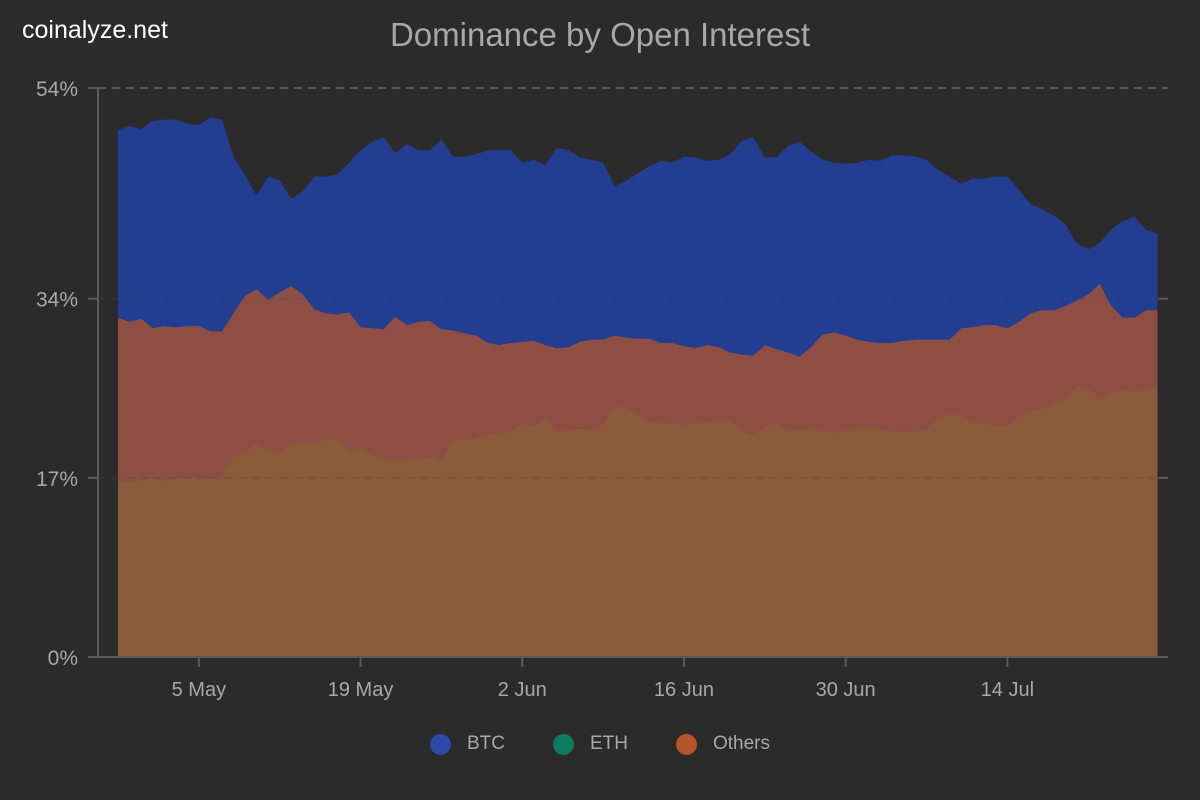 The height and width of the screenshot is (800, 1200). Describe the element at coordinates (600, 34) in the screenshot. I see `chart-title: Dominance by Open Interest` at that location.